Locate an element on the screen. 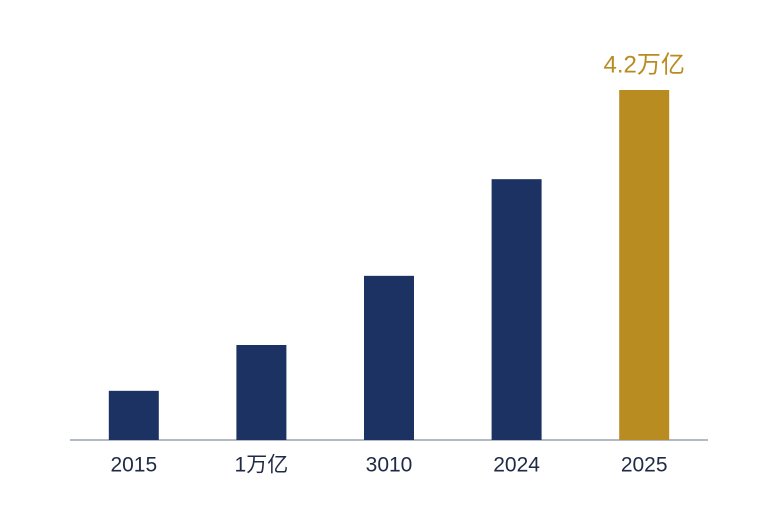  x-tick-label: 2015 is located at coordinates (133, 465).